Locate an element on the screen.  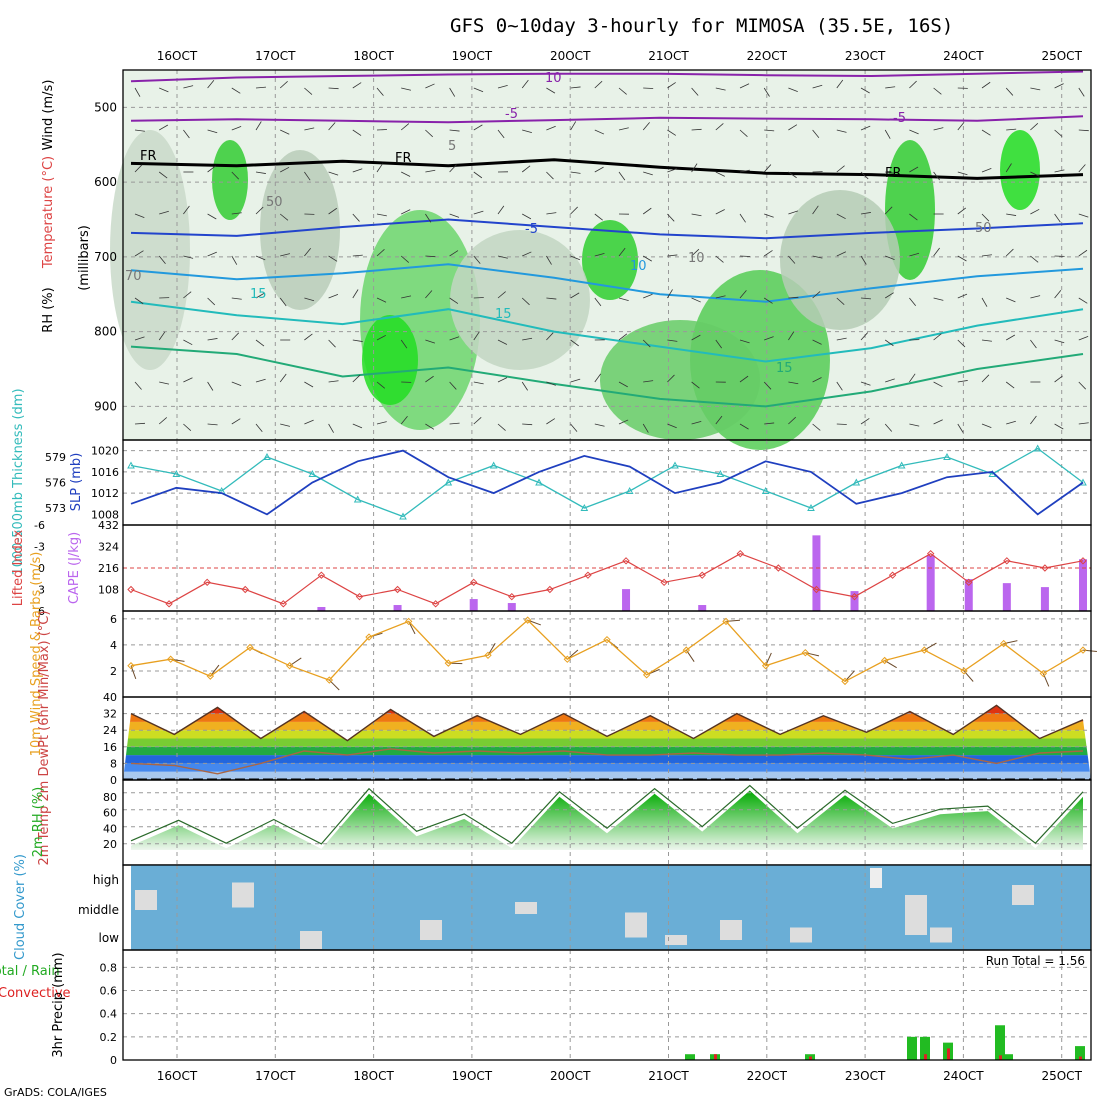
y-tick-label: 700 is located at coordinates (105, 257).